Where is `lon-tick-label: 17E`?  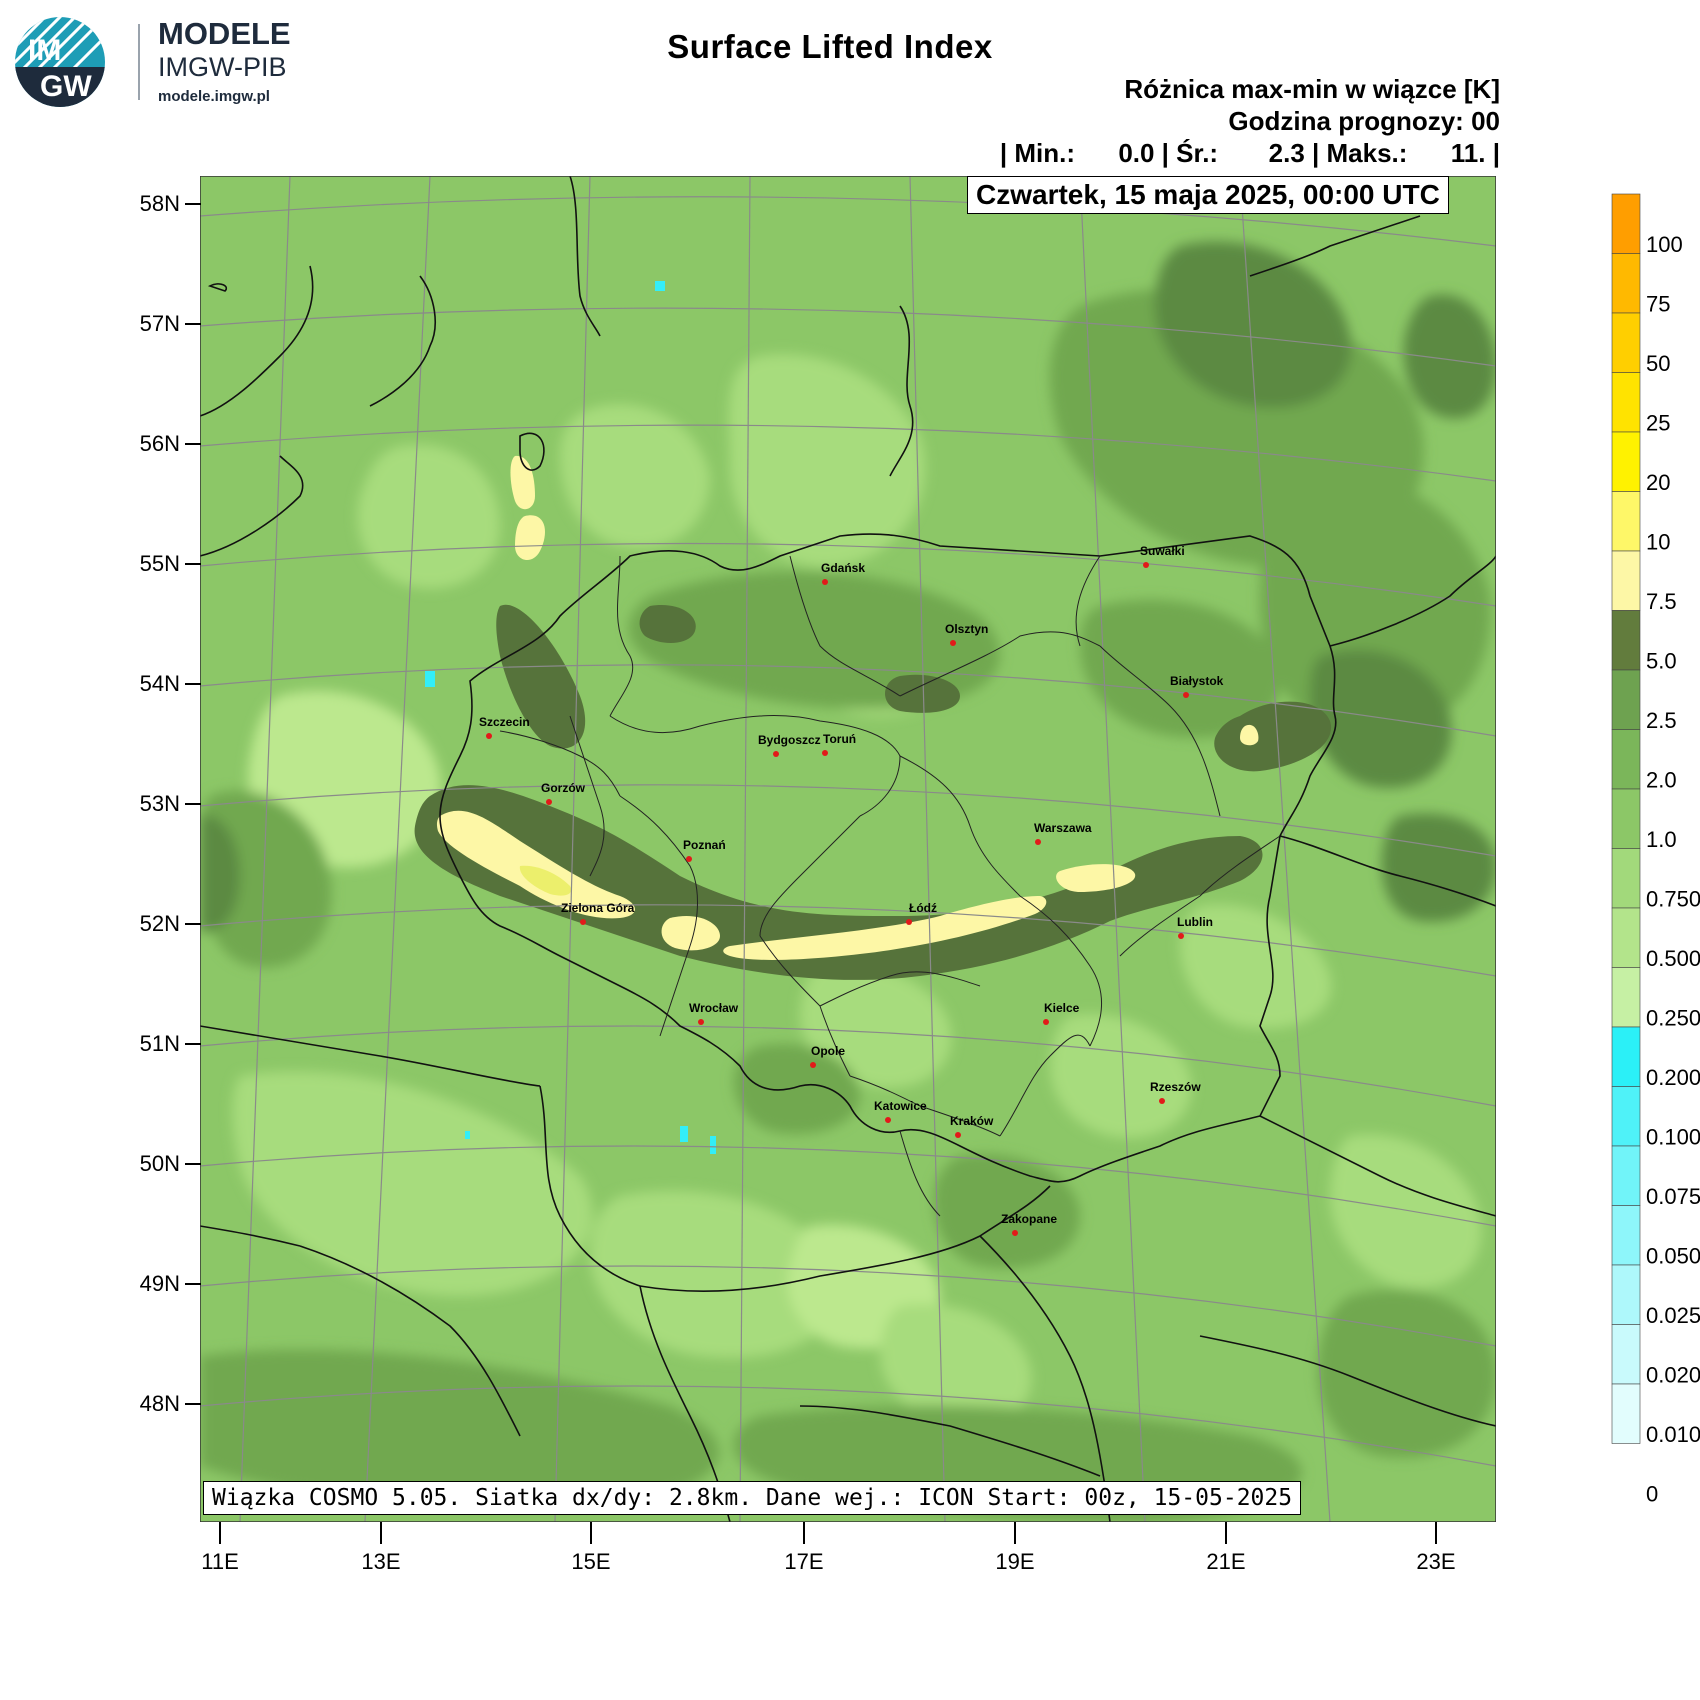 lon-tick-label: 17E is located at coordinates (803, 1561).